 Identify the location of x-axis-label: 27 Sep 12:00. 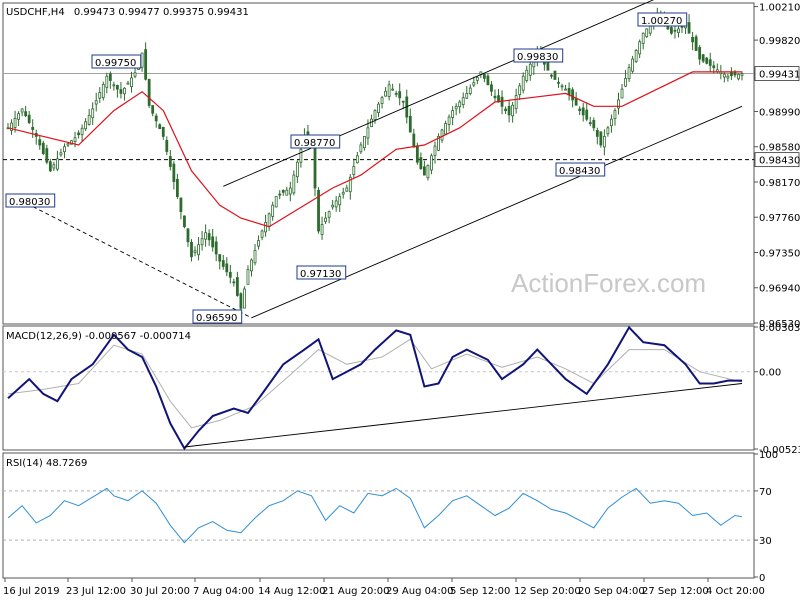
(675, 591).